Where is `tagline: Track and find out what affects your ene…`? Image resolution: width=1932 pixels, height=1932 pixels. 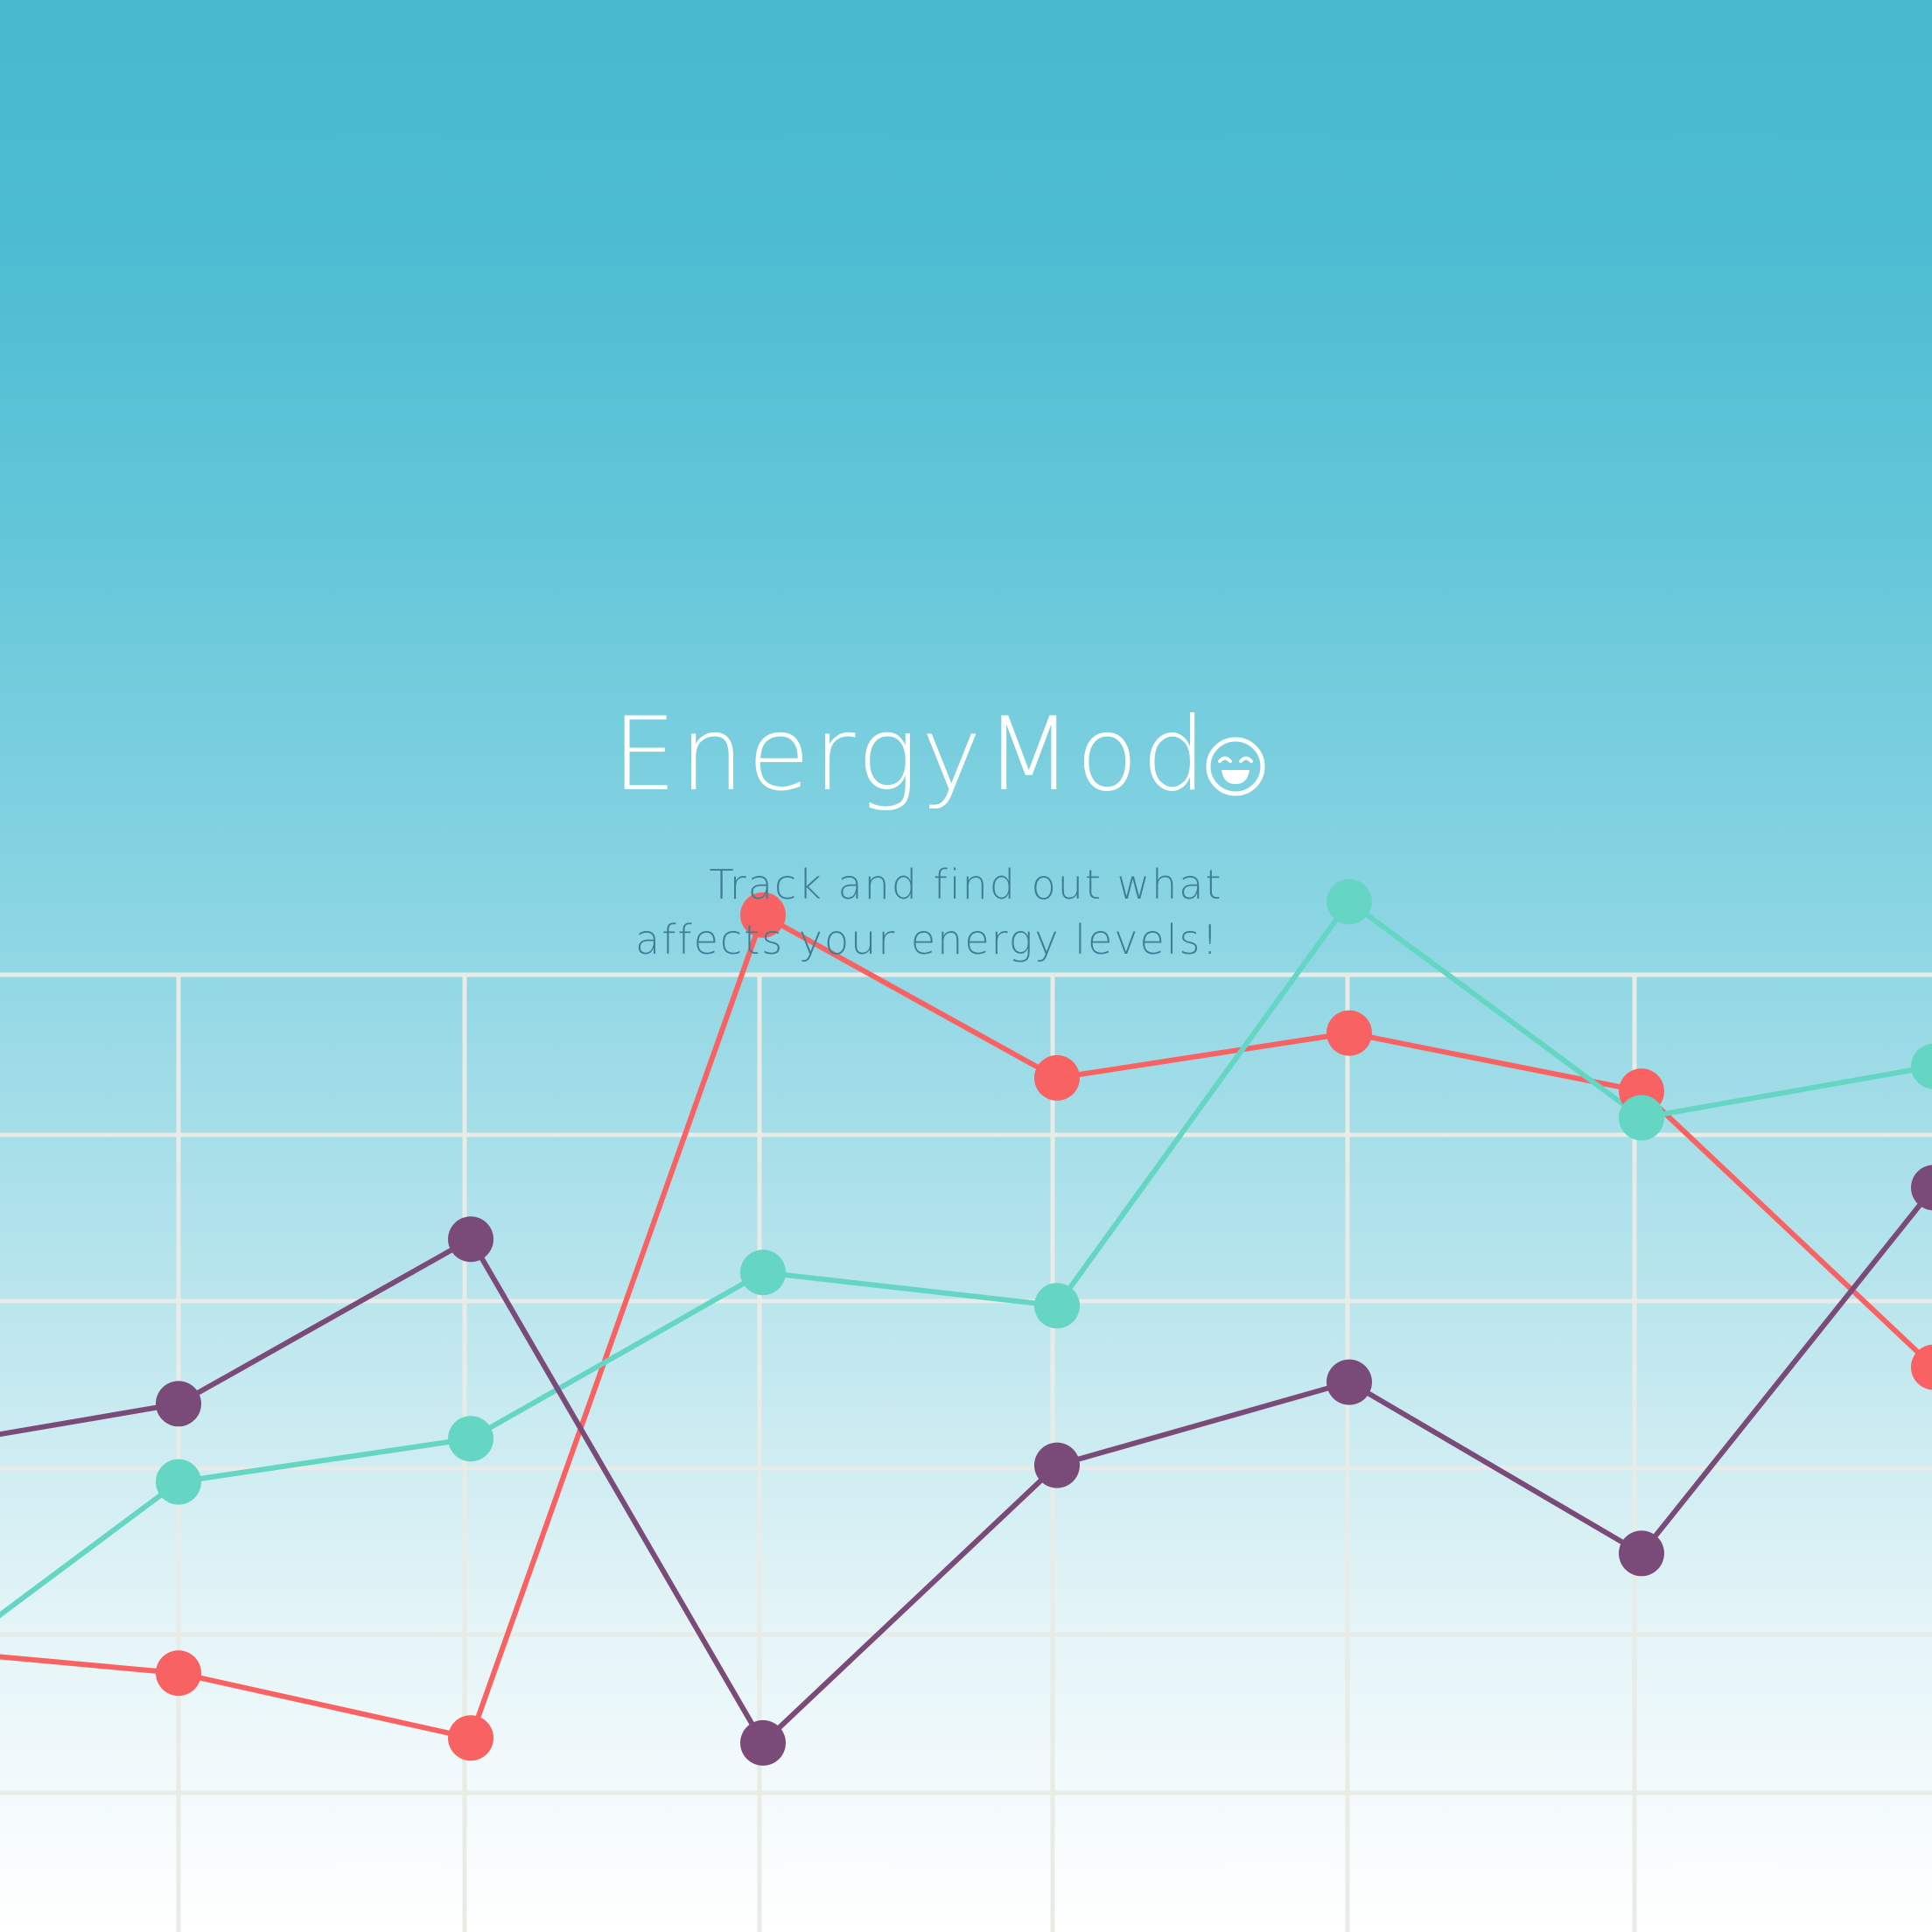
tagline: Track and find out what affects your ene… is located at coordinates (966, 913).